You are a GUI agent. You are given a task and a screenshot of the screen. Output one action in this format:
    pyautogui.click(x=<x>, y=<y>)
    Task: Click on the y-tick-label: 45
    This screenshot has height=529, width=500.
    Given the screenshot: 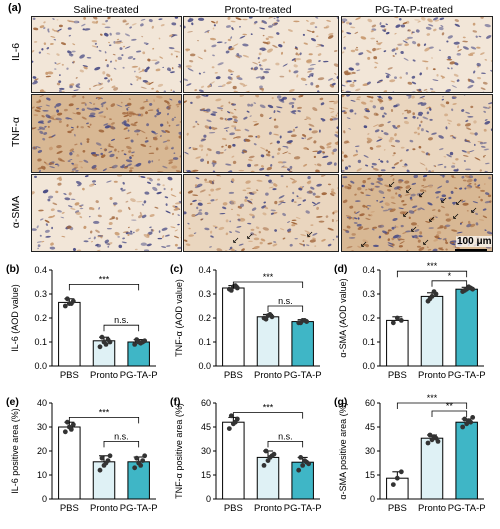 What is the action you would take?
    pyautogui.click(x=206, y=427)
    